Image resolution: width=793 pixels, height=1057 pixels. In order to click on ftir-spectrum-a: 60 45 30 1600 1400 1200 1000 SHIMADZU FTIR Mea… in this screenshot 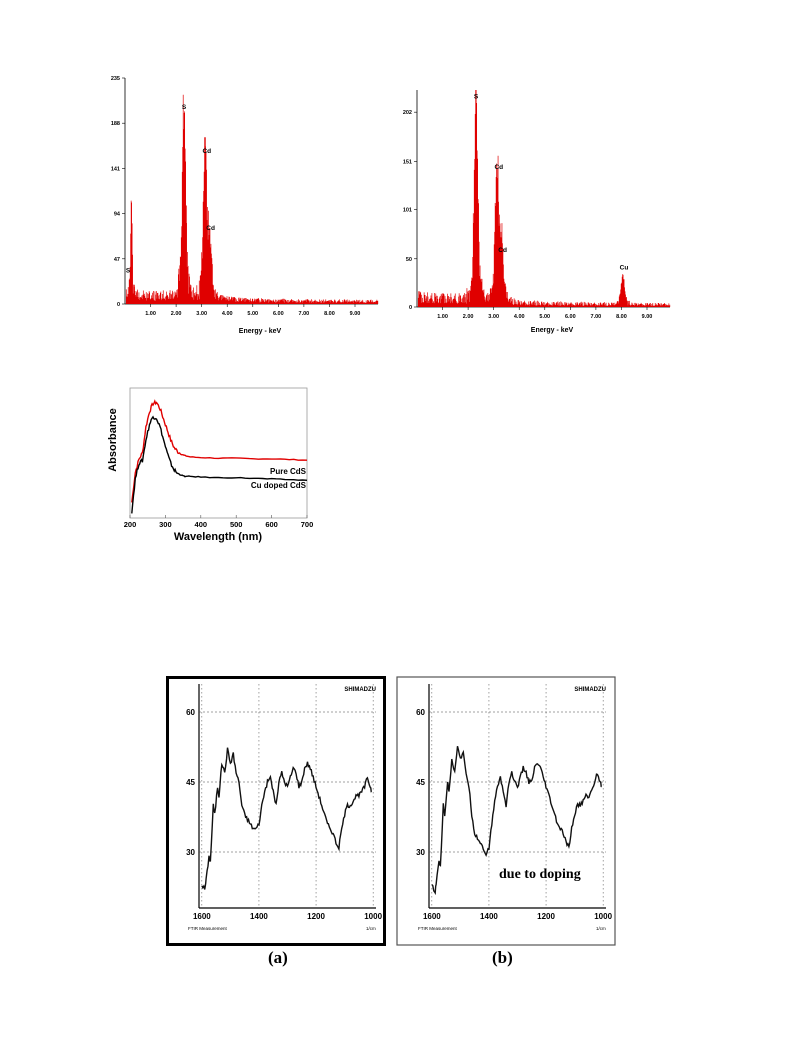, I will do `click(276, 811)`.